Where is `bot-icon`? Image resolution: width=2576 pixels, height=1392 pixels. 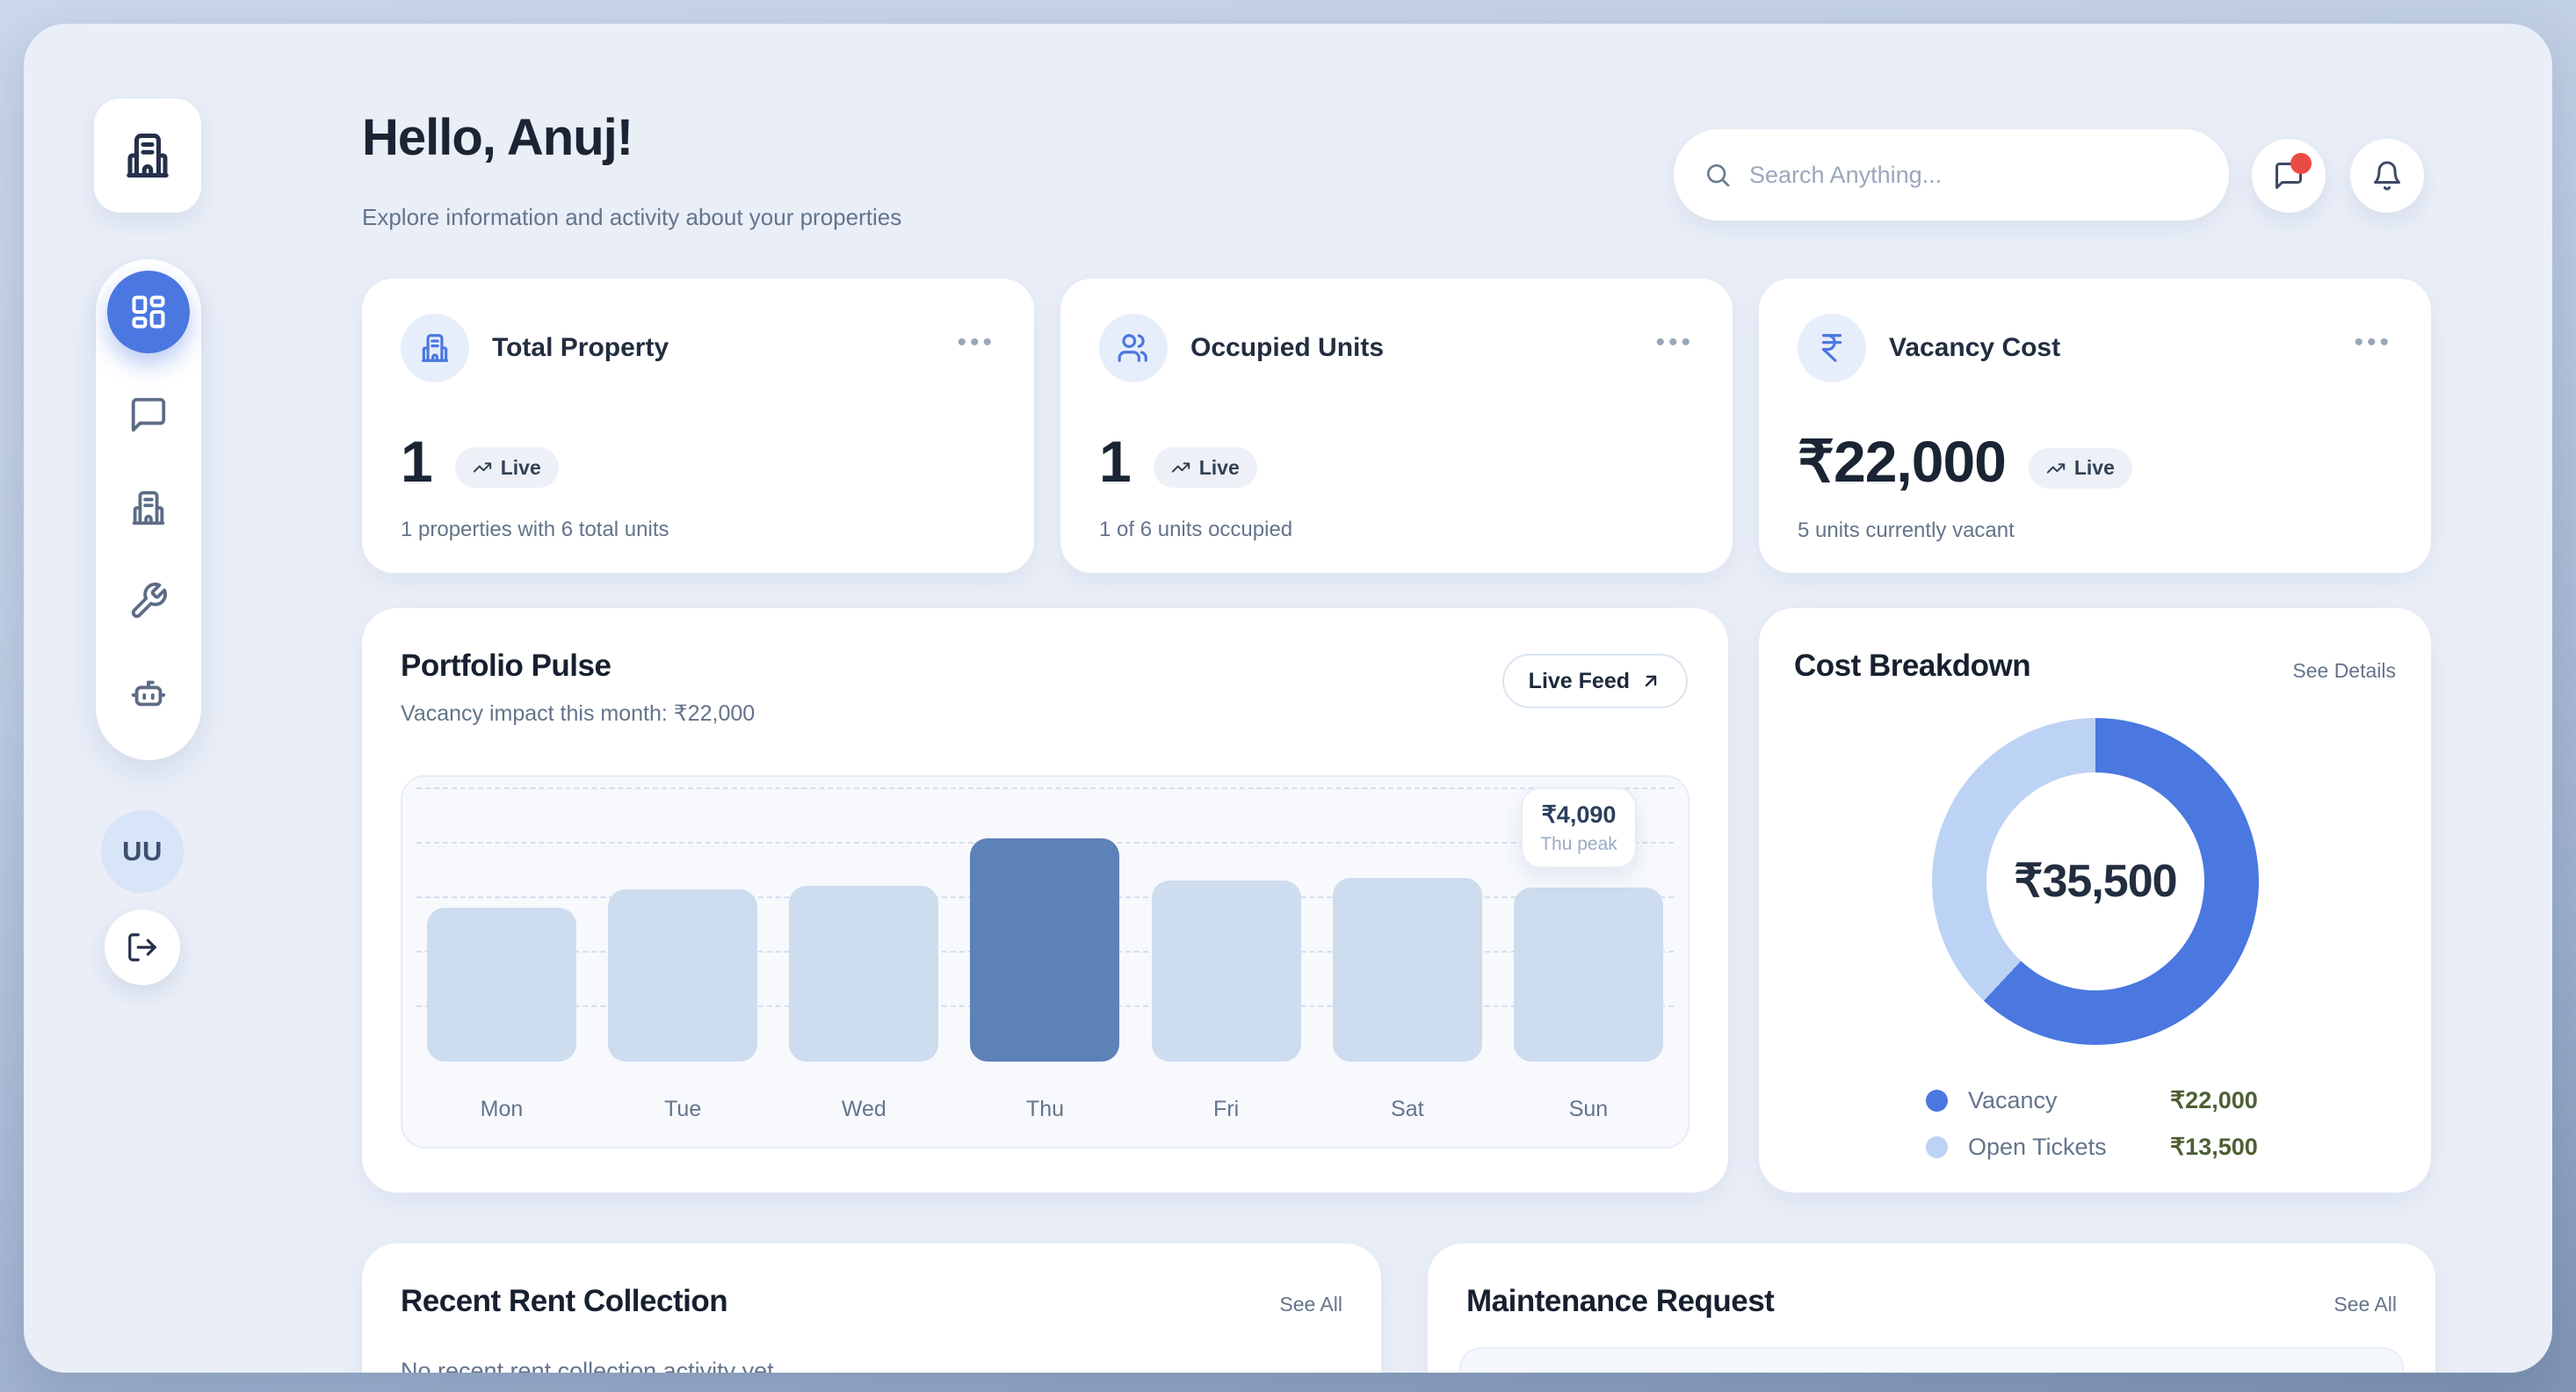 bot-icon is located at coordinates (148, 693).